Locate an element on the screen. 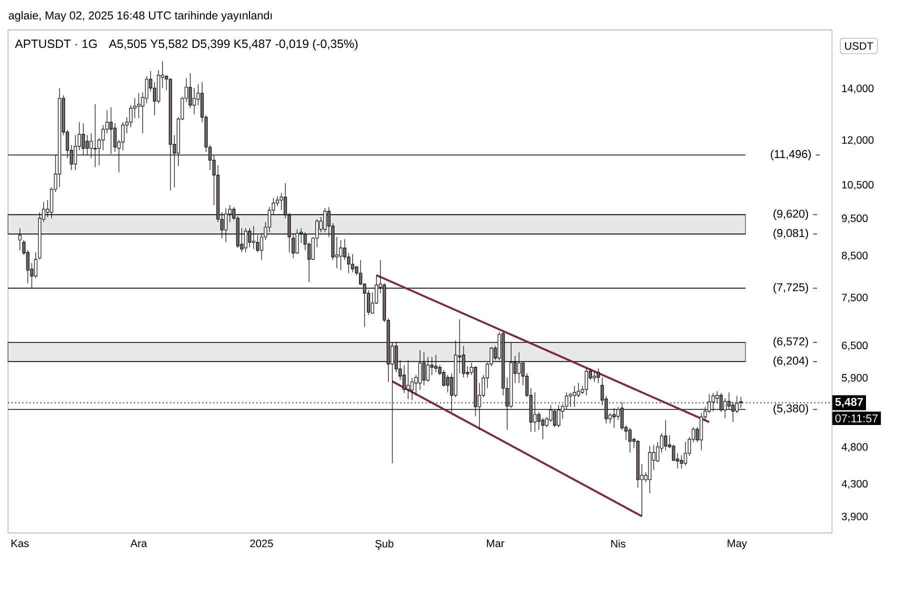 This screenshot has height=595, width=905. x-tick-label: Ara is located at coordinates (139, 544).